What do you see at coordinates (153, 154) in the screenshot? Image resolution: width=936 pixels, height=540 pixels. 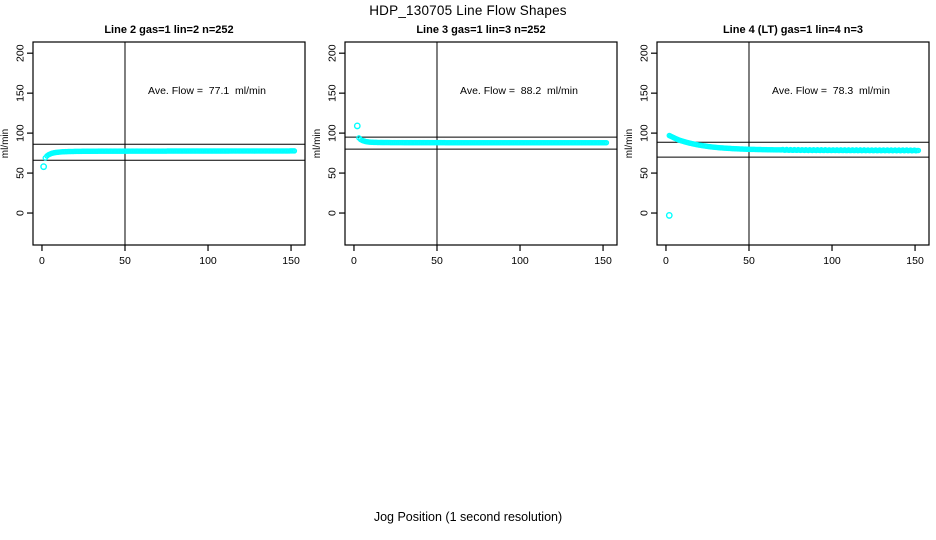 I see `panel-line-2-plot: 0 50 100 150 200 ml/min 0 50 100 150` at bounding box center [153, 154].